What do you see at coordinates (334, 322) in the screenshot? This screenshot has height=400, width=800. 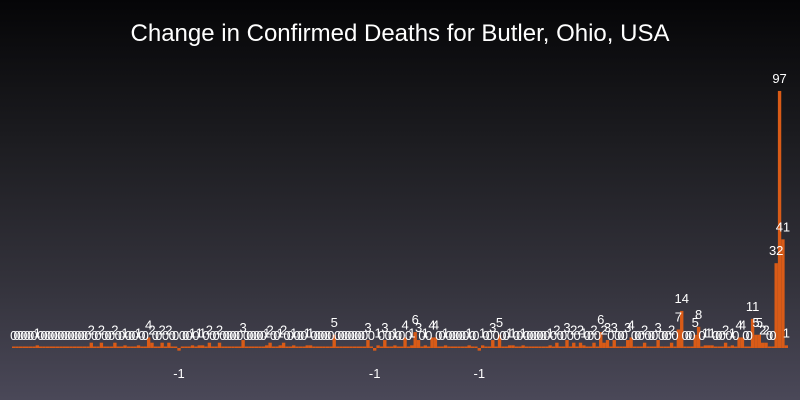 I see `data-label: 5` at bounding box center [334, 322].